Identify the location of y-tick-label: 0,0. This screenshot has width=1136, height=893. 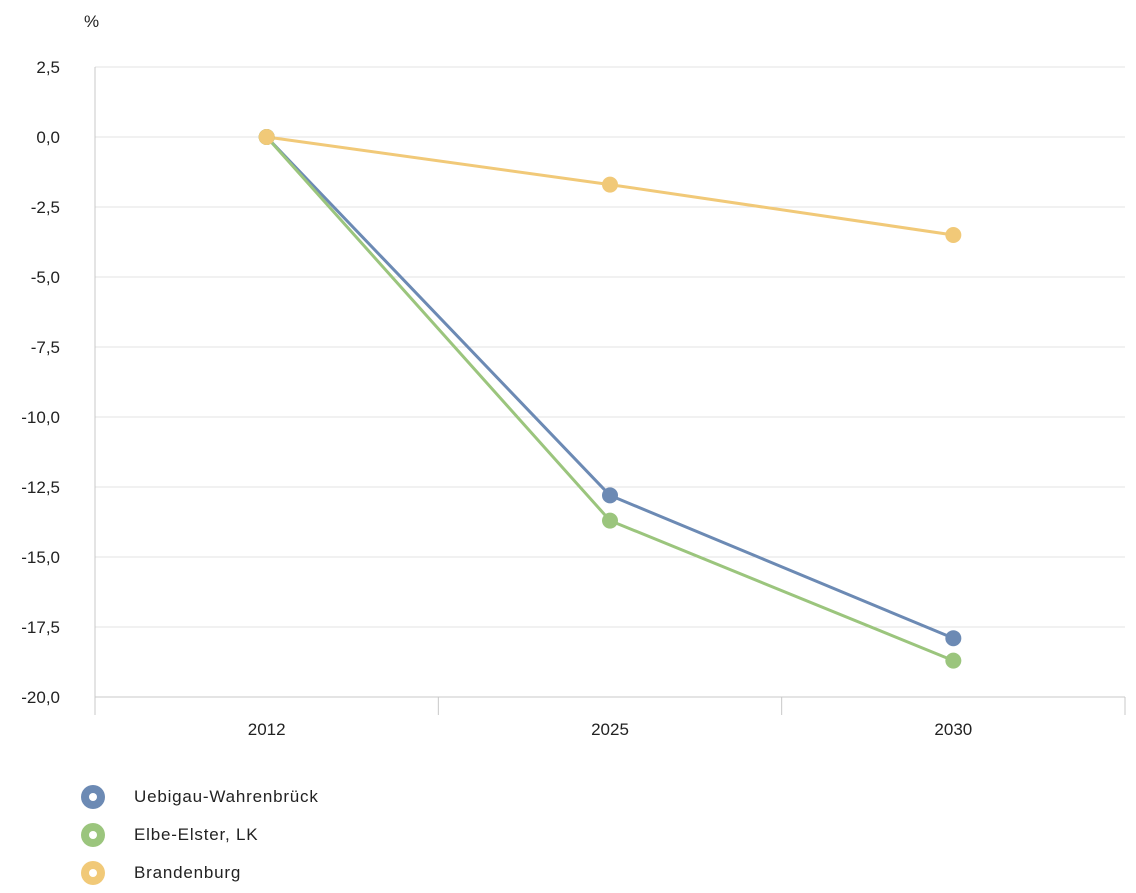
(48, 137).